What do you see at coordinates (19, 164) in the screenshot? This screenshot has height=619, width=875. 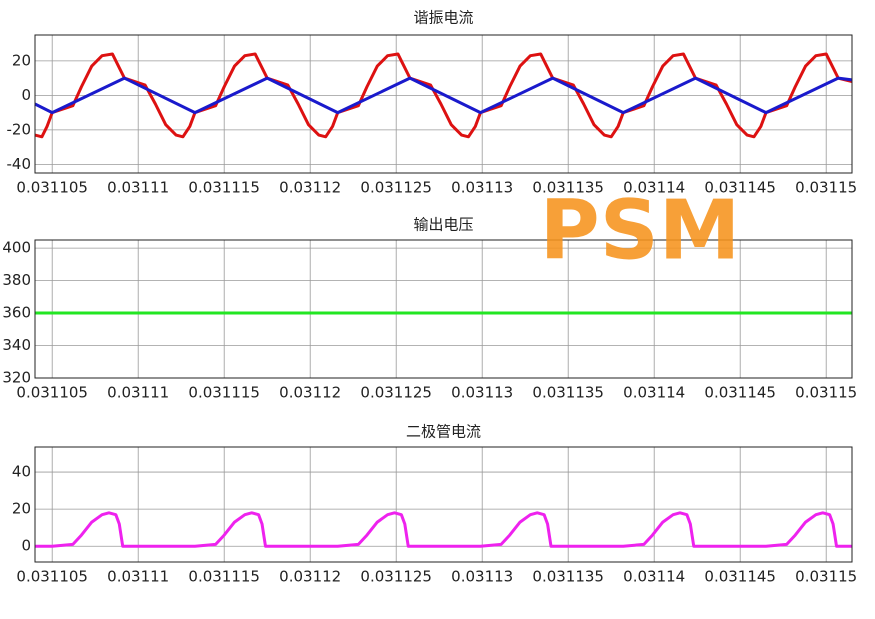 I see `y-tick-label: -40` at bounding box center [19, 164].